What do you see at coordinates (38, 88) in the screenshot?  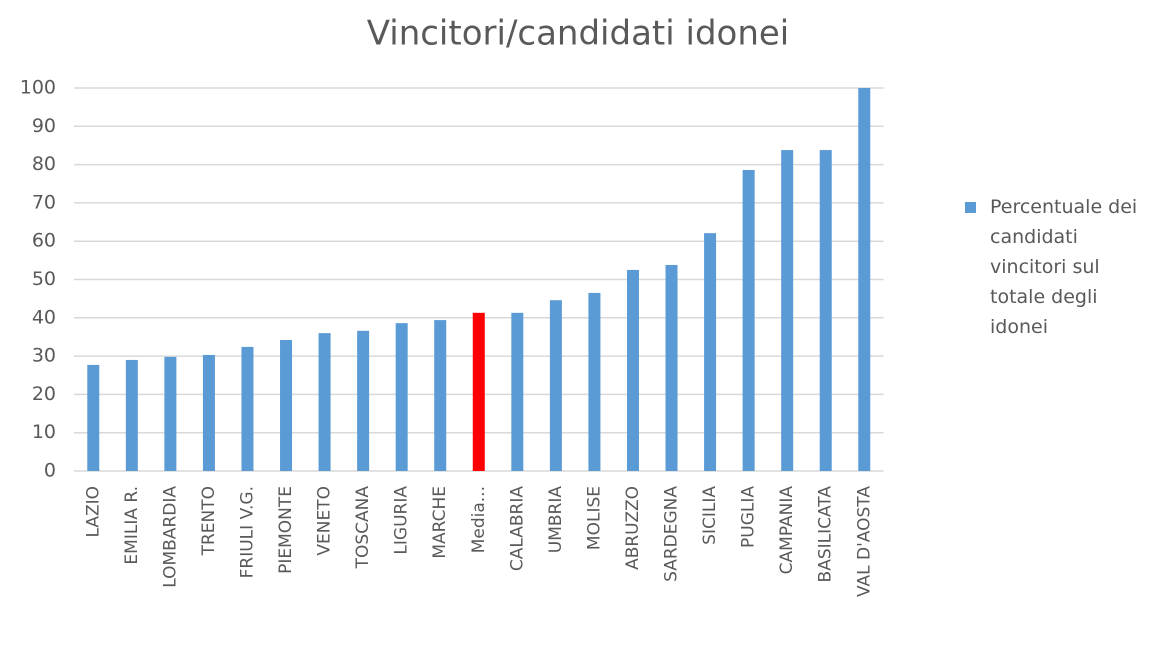 I see `y-tick-label: 100` at bounding box center [38, 88].